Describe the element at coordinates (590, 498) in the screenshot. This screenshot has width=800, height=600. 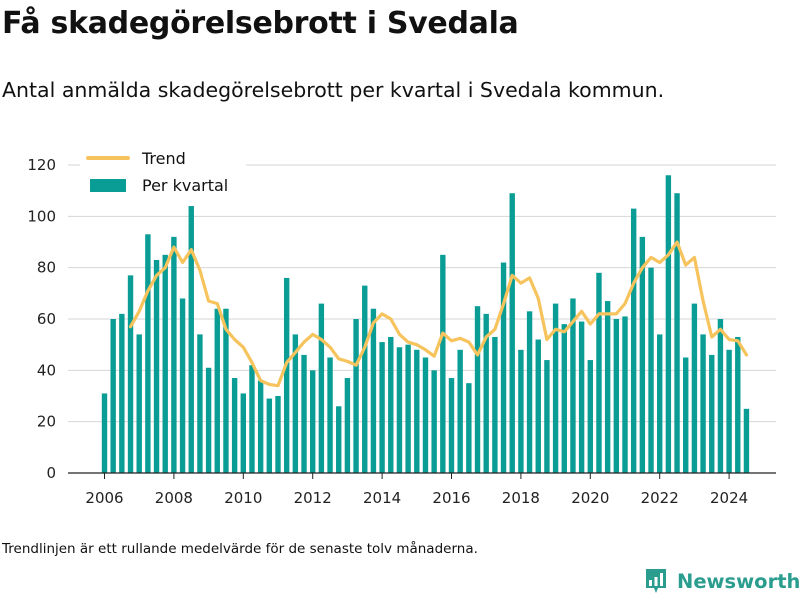
I see `x-tick-label: 2020` at that location.